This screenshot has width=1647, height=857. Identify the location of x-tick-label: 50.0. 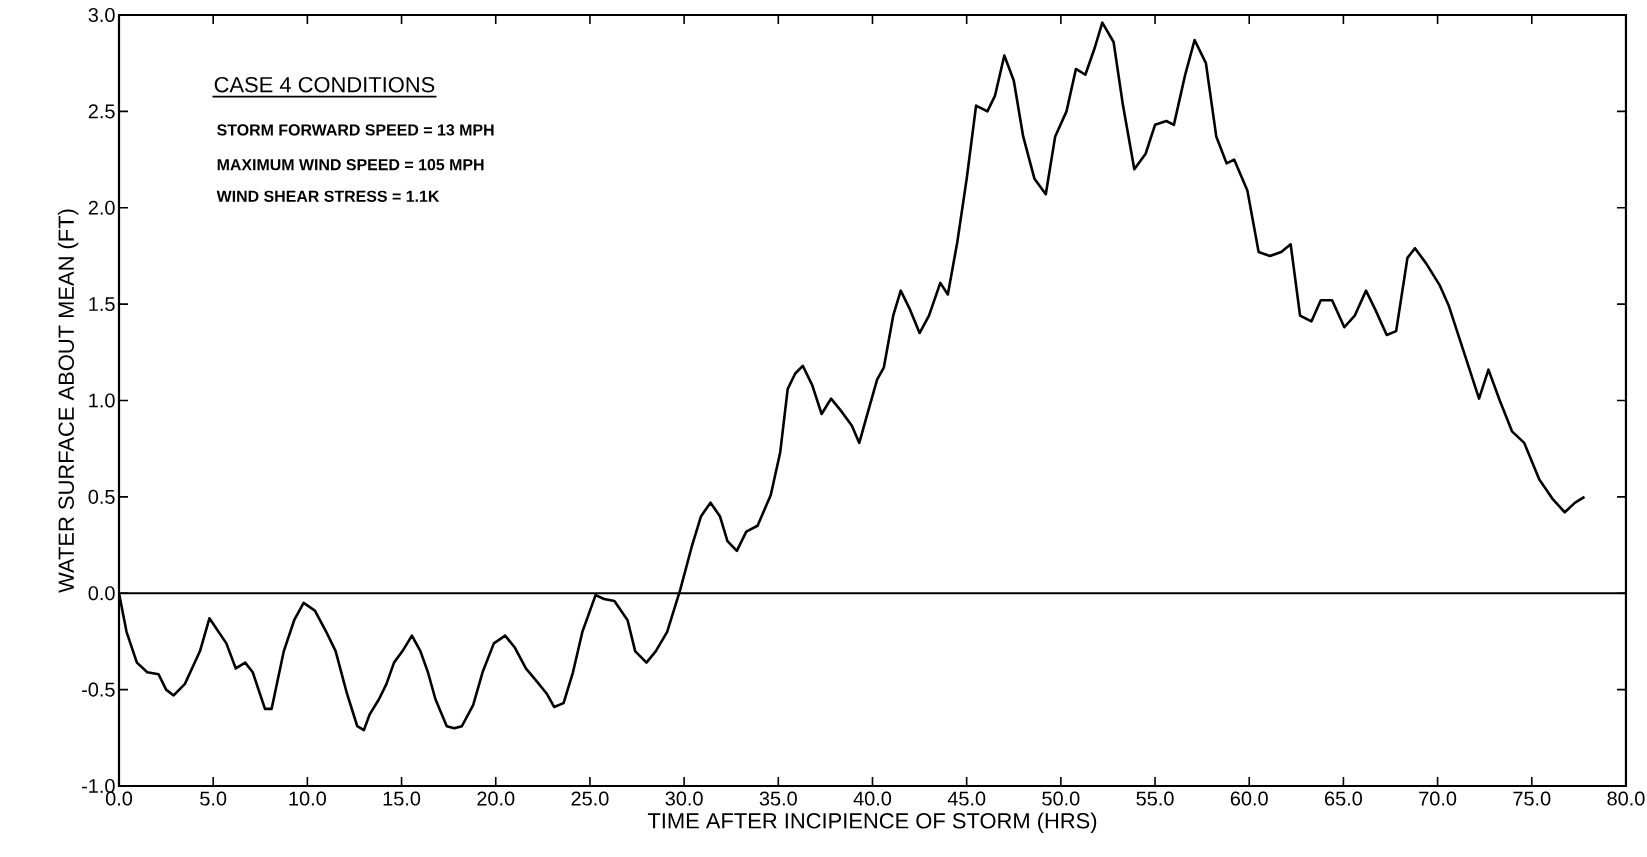
(1061, 798).